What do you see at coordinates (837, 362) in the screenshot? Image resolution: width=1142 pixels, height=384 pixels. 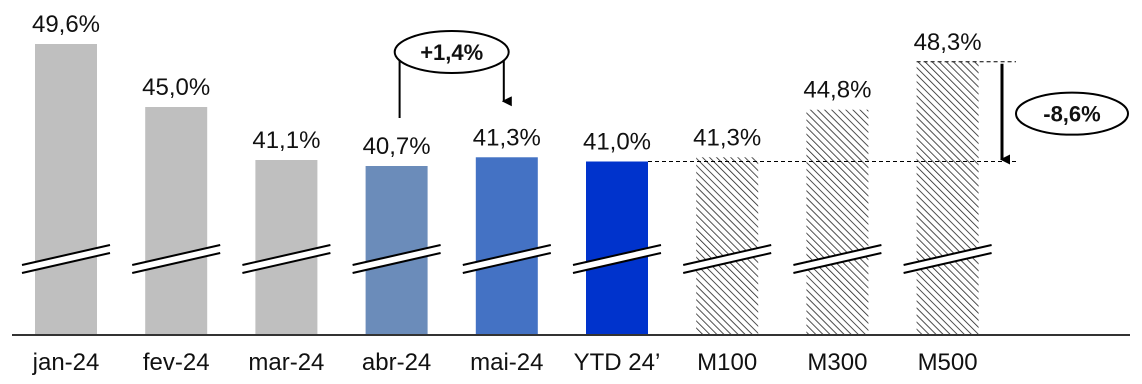 I see `category-label: M300` at bounding box center [837, 362].